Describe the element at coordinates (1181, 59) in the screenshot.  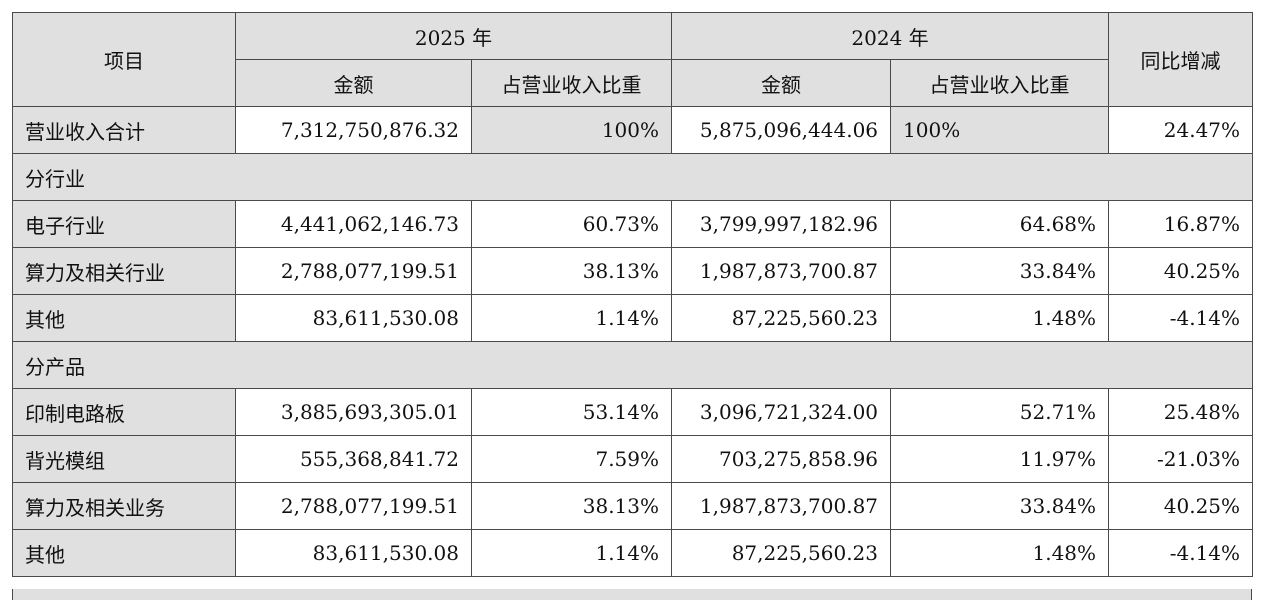
I see `header-yoy: 同比增减` at that location.